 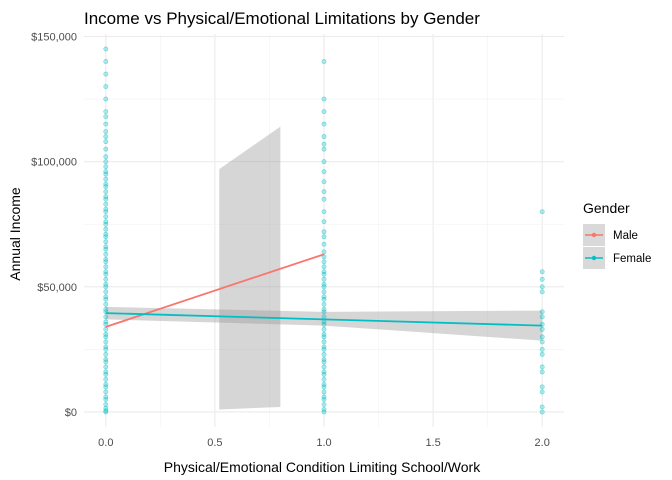 What do you see at coordinates (250, 268) in the screenshot?
I see `confidence-band-male` at bounding box center [250, 268].